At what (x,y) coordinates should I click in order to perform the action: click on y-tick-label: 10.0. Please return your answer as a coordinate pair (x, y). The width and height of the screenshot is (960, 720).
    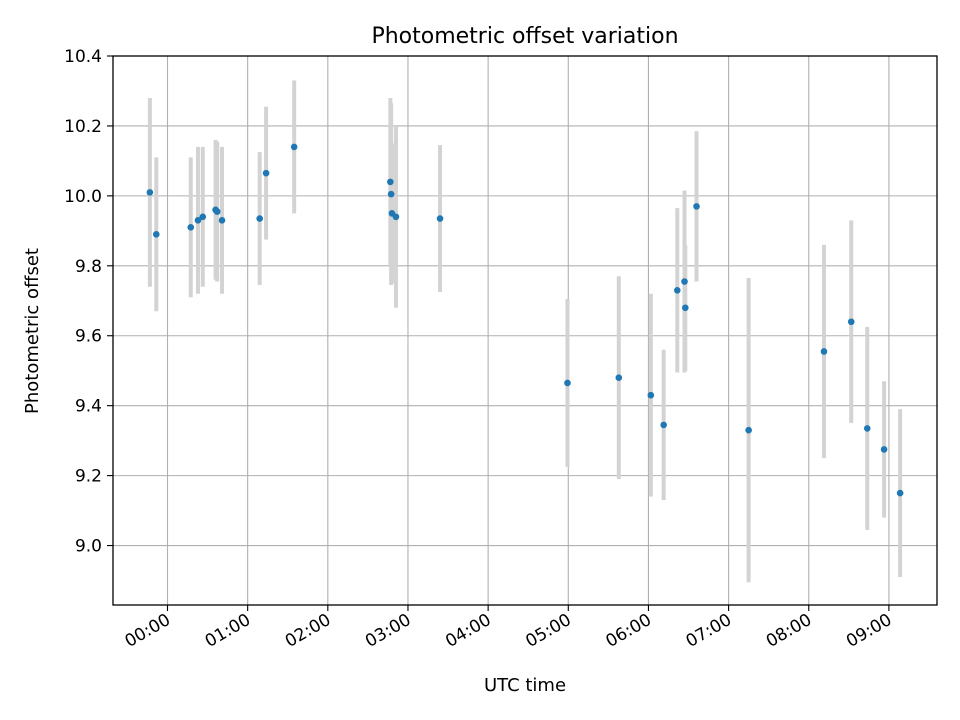
    Looking at the image, I should click on (83, 197).